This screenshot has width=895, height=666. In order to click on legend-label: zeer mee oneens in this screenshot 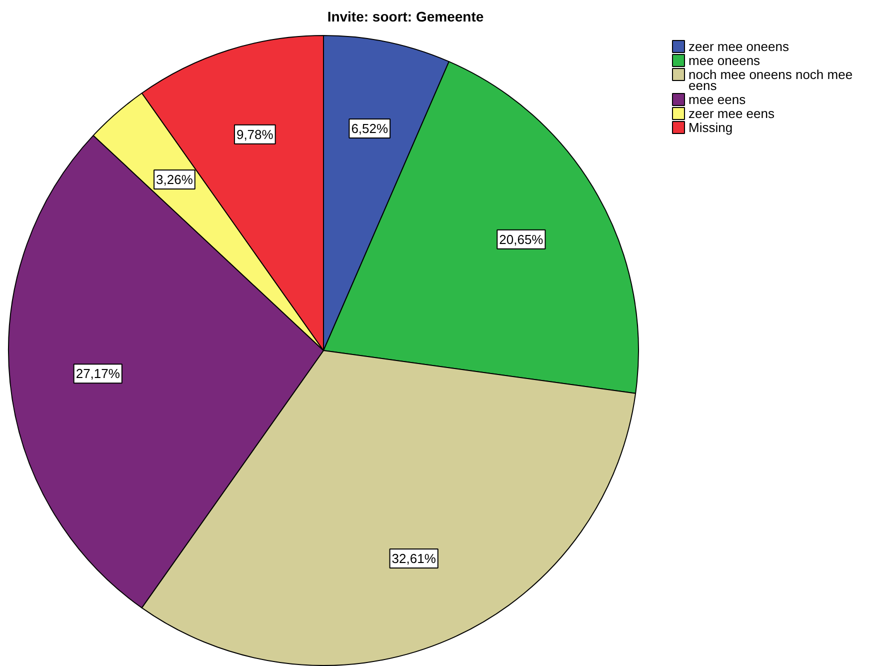, I will do `click(739, 46)`.